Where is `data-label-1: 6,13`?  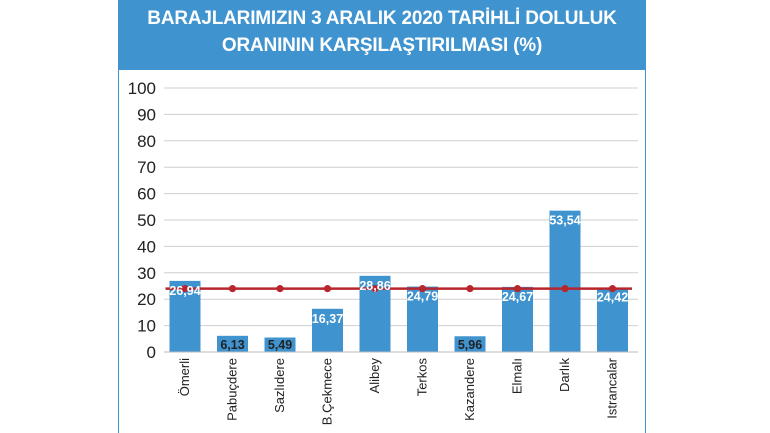
data-label-1: 6,13 is located at coordinates (232, 345).